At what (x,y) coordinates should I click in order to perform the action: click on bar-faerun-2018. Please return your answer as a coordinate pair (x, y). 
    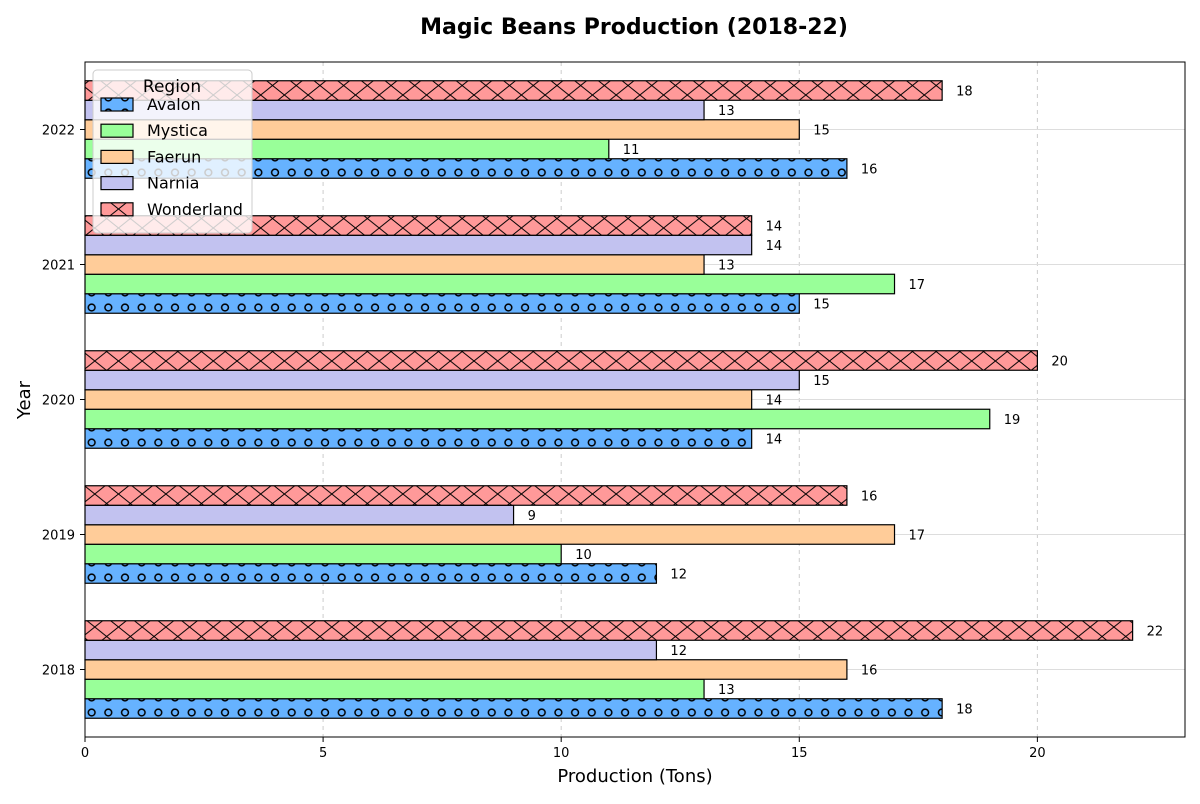
    Looking at the image, I should click on (466, 669).